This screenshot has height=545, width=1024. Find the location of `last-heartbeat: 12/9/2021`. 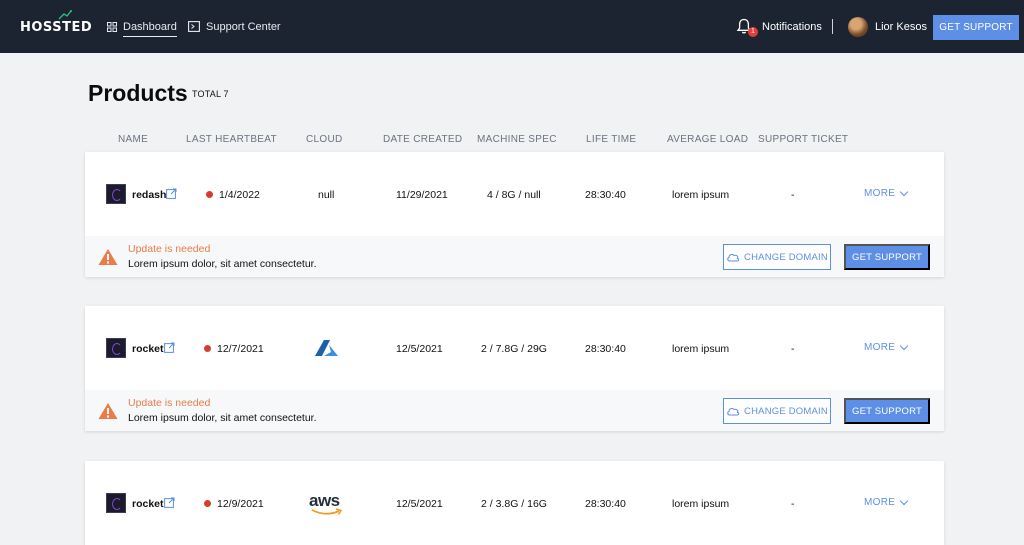

last-heartbeat: 12/9/2021 is located at coordinates (240, 504).